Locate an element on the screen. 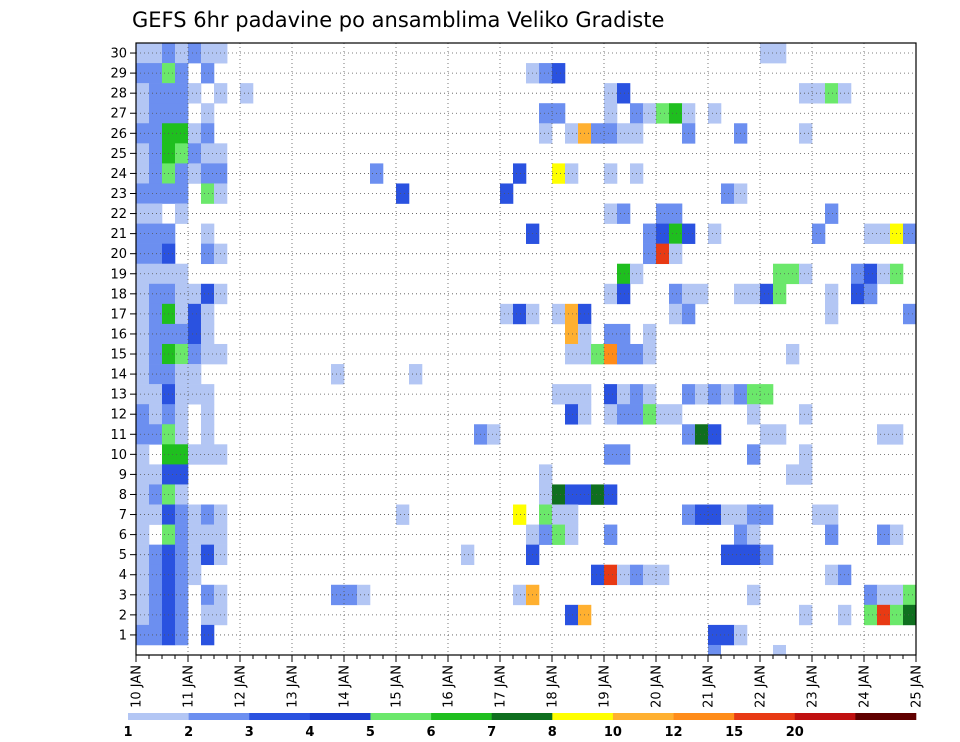 The image size is (960, 742). x-tick-label: 22 JAN is located at coordinates (761, 686).